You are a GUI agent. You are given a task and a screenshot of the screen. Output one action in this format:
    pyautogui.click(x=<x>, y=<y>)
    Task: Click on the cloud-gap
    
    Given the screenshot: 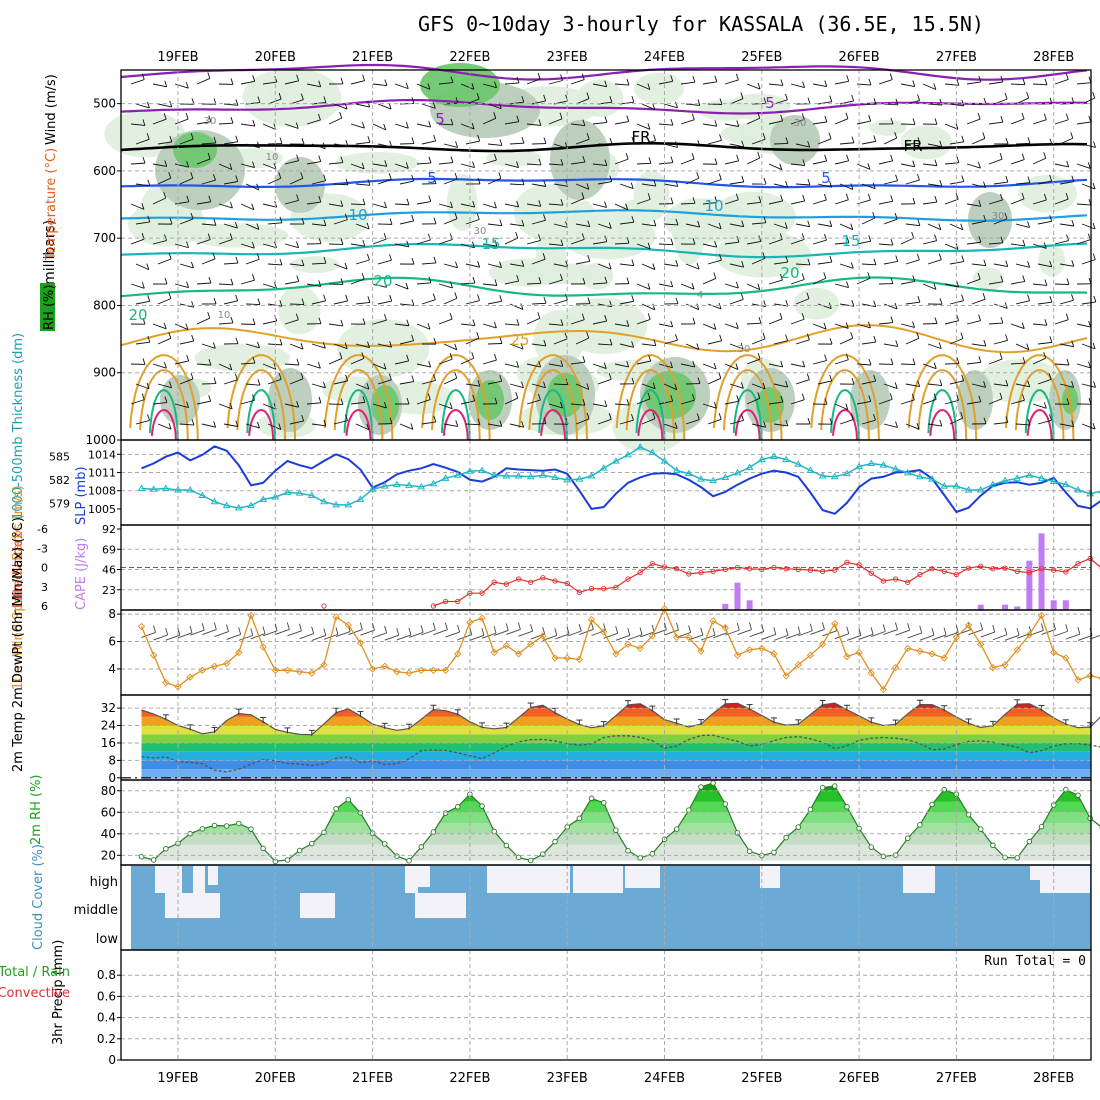 What is the action you would take?
    pyautogui.click(x=424, y=876)
    